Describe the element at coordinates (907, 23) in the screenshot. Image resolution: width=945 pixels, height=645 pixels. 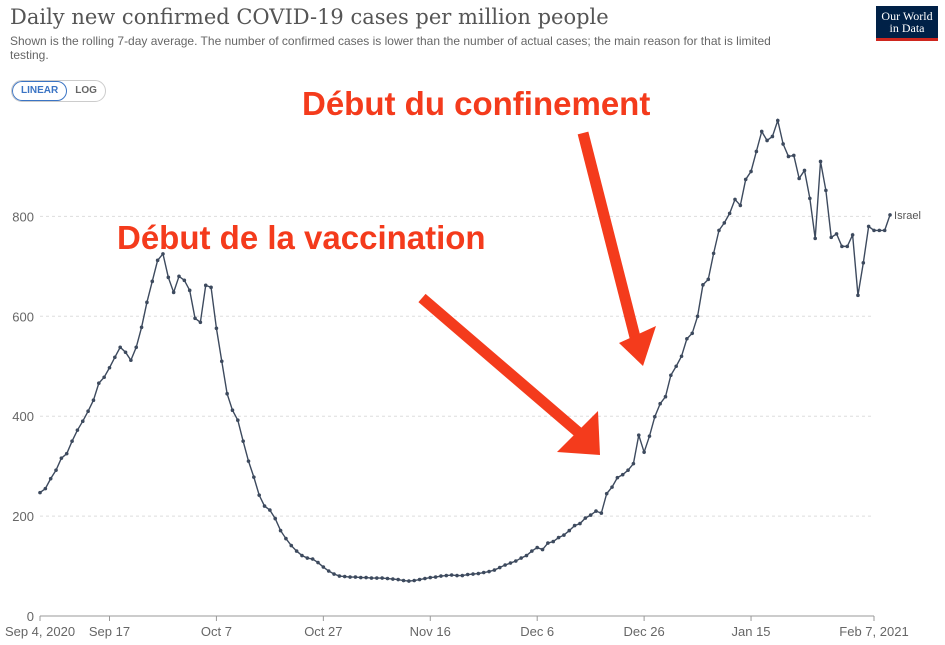
I see `owid-logo: Our World in Data` at that location.